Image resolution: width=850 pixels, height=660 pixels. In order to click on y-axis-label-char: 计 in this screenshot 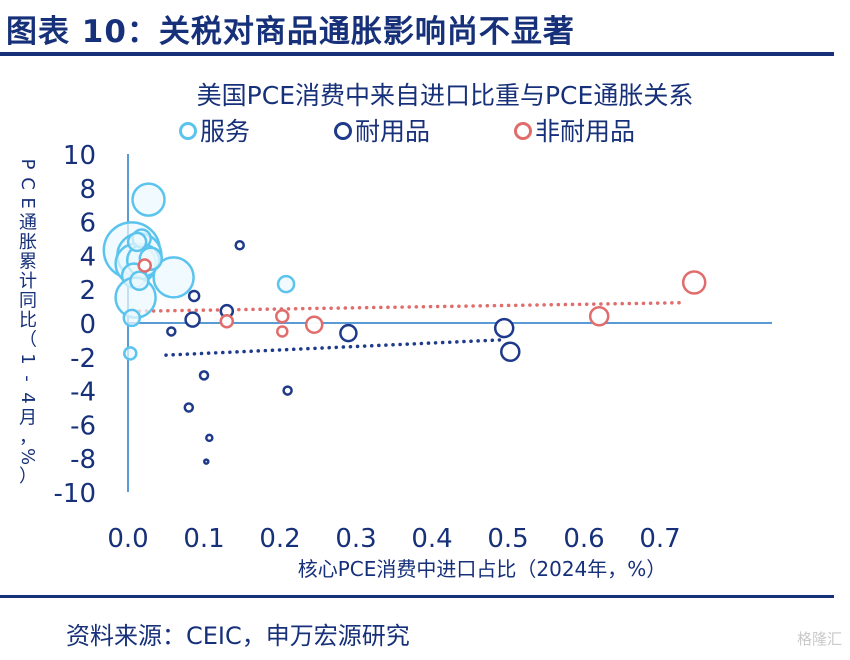, I will do `click(28, 281)`.